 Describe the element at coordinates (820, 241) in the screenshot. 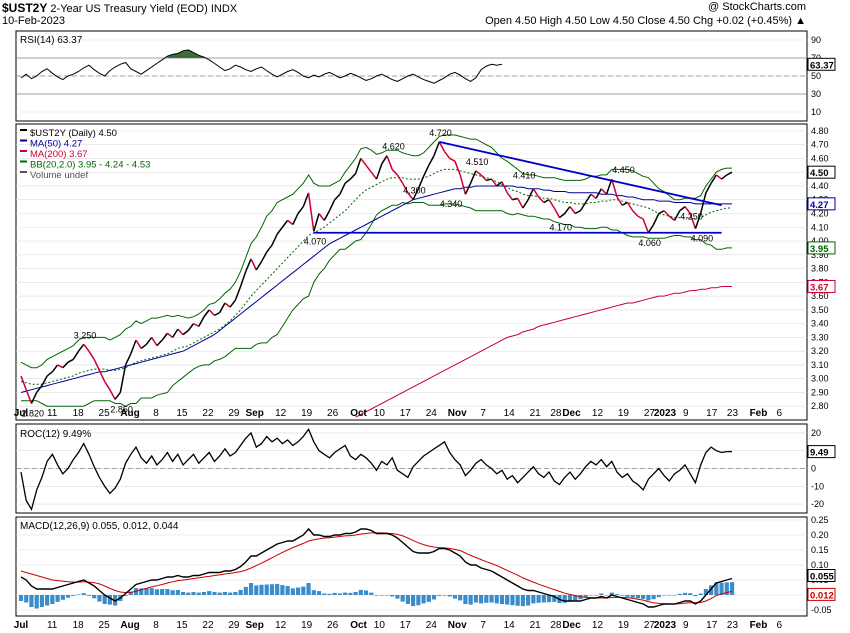

I see `price-tick-label: 4.00` at that location.